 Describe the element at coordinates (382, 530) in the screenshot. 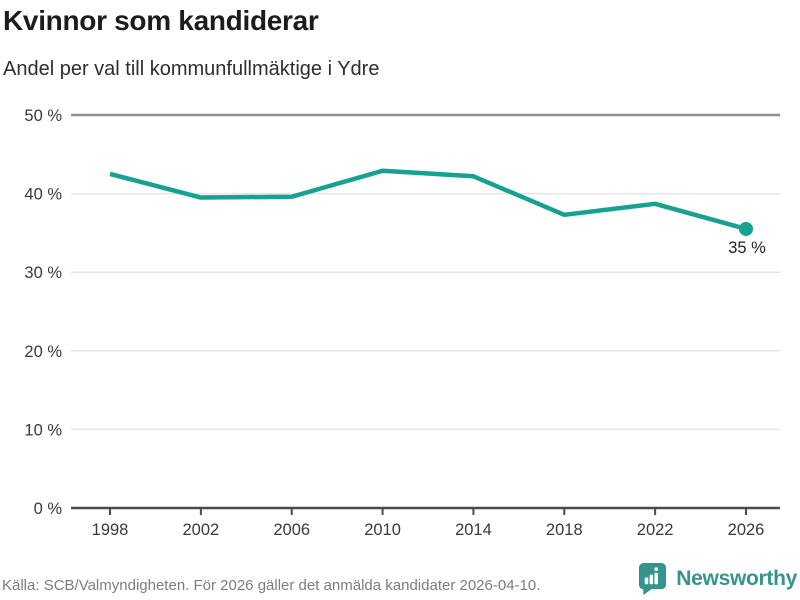

I see `x-tick-label: 2010` at that location.